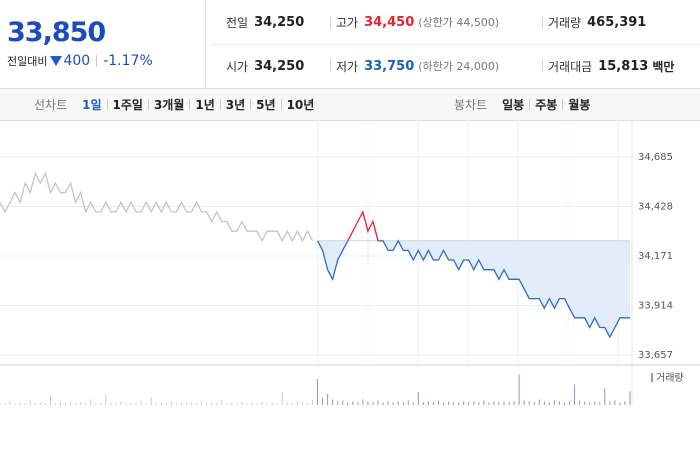 This screenshot has height=450, width=700. Describe the element at coordinates (127, 105) in the screenshot. I see `tab: 1주일` at that location.